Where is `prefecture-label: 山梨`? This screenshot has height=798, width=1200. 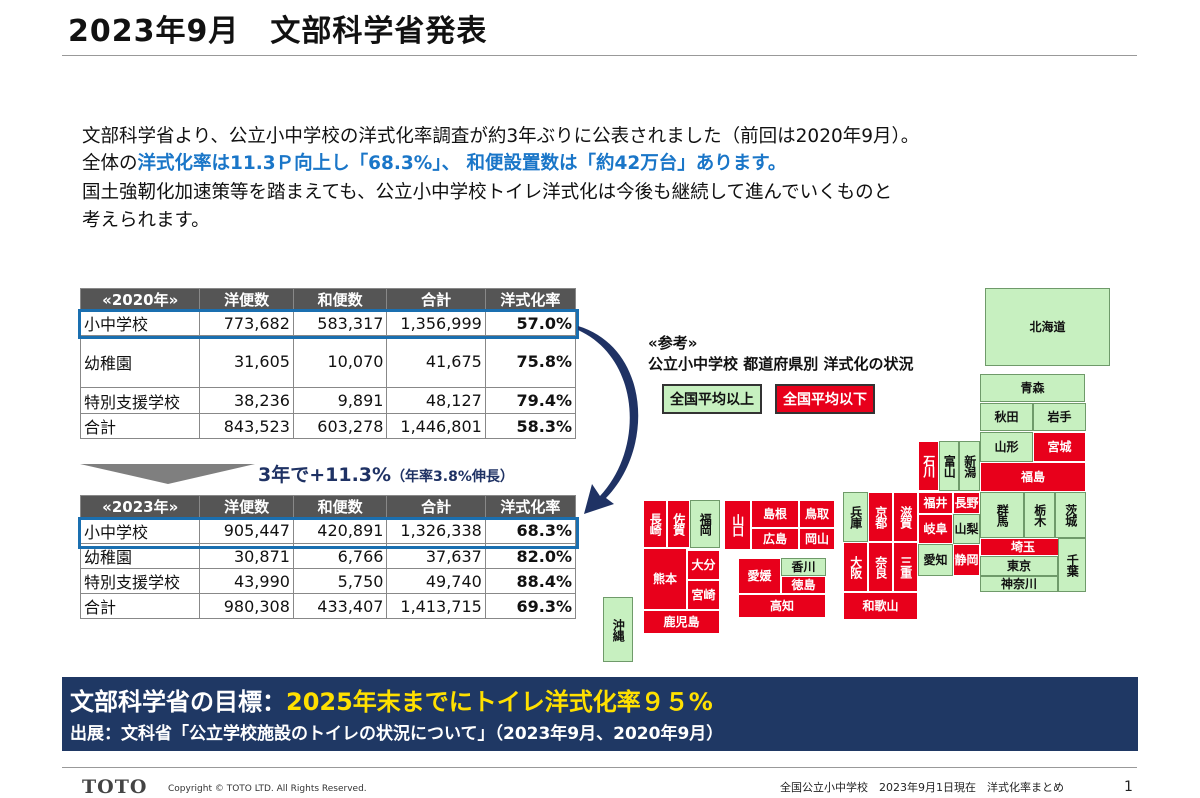 prefecture-label: 山梨 is located at coordinates (966, 528).